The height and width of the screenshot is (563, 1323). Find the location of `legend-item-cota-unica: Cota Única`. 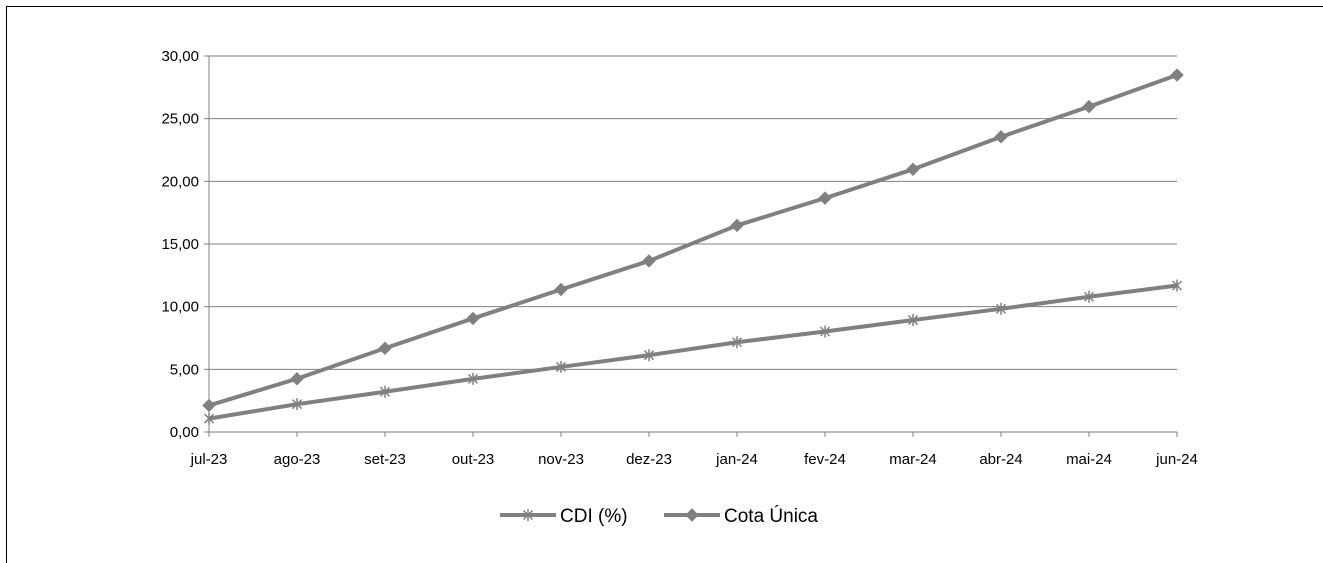

legend-item-cota-unica: Cota Única is located at coordinates (741, 516).